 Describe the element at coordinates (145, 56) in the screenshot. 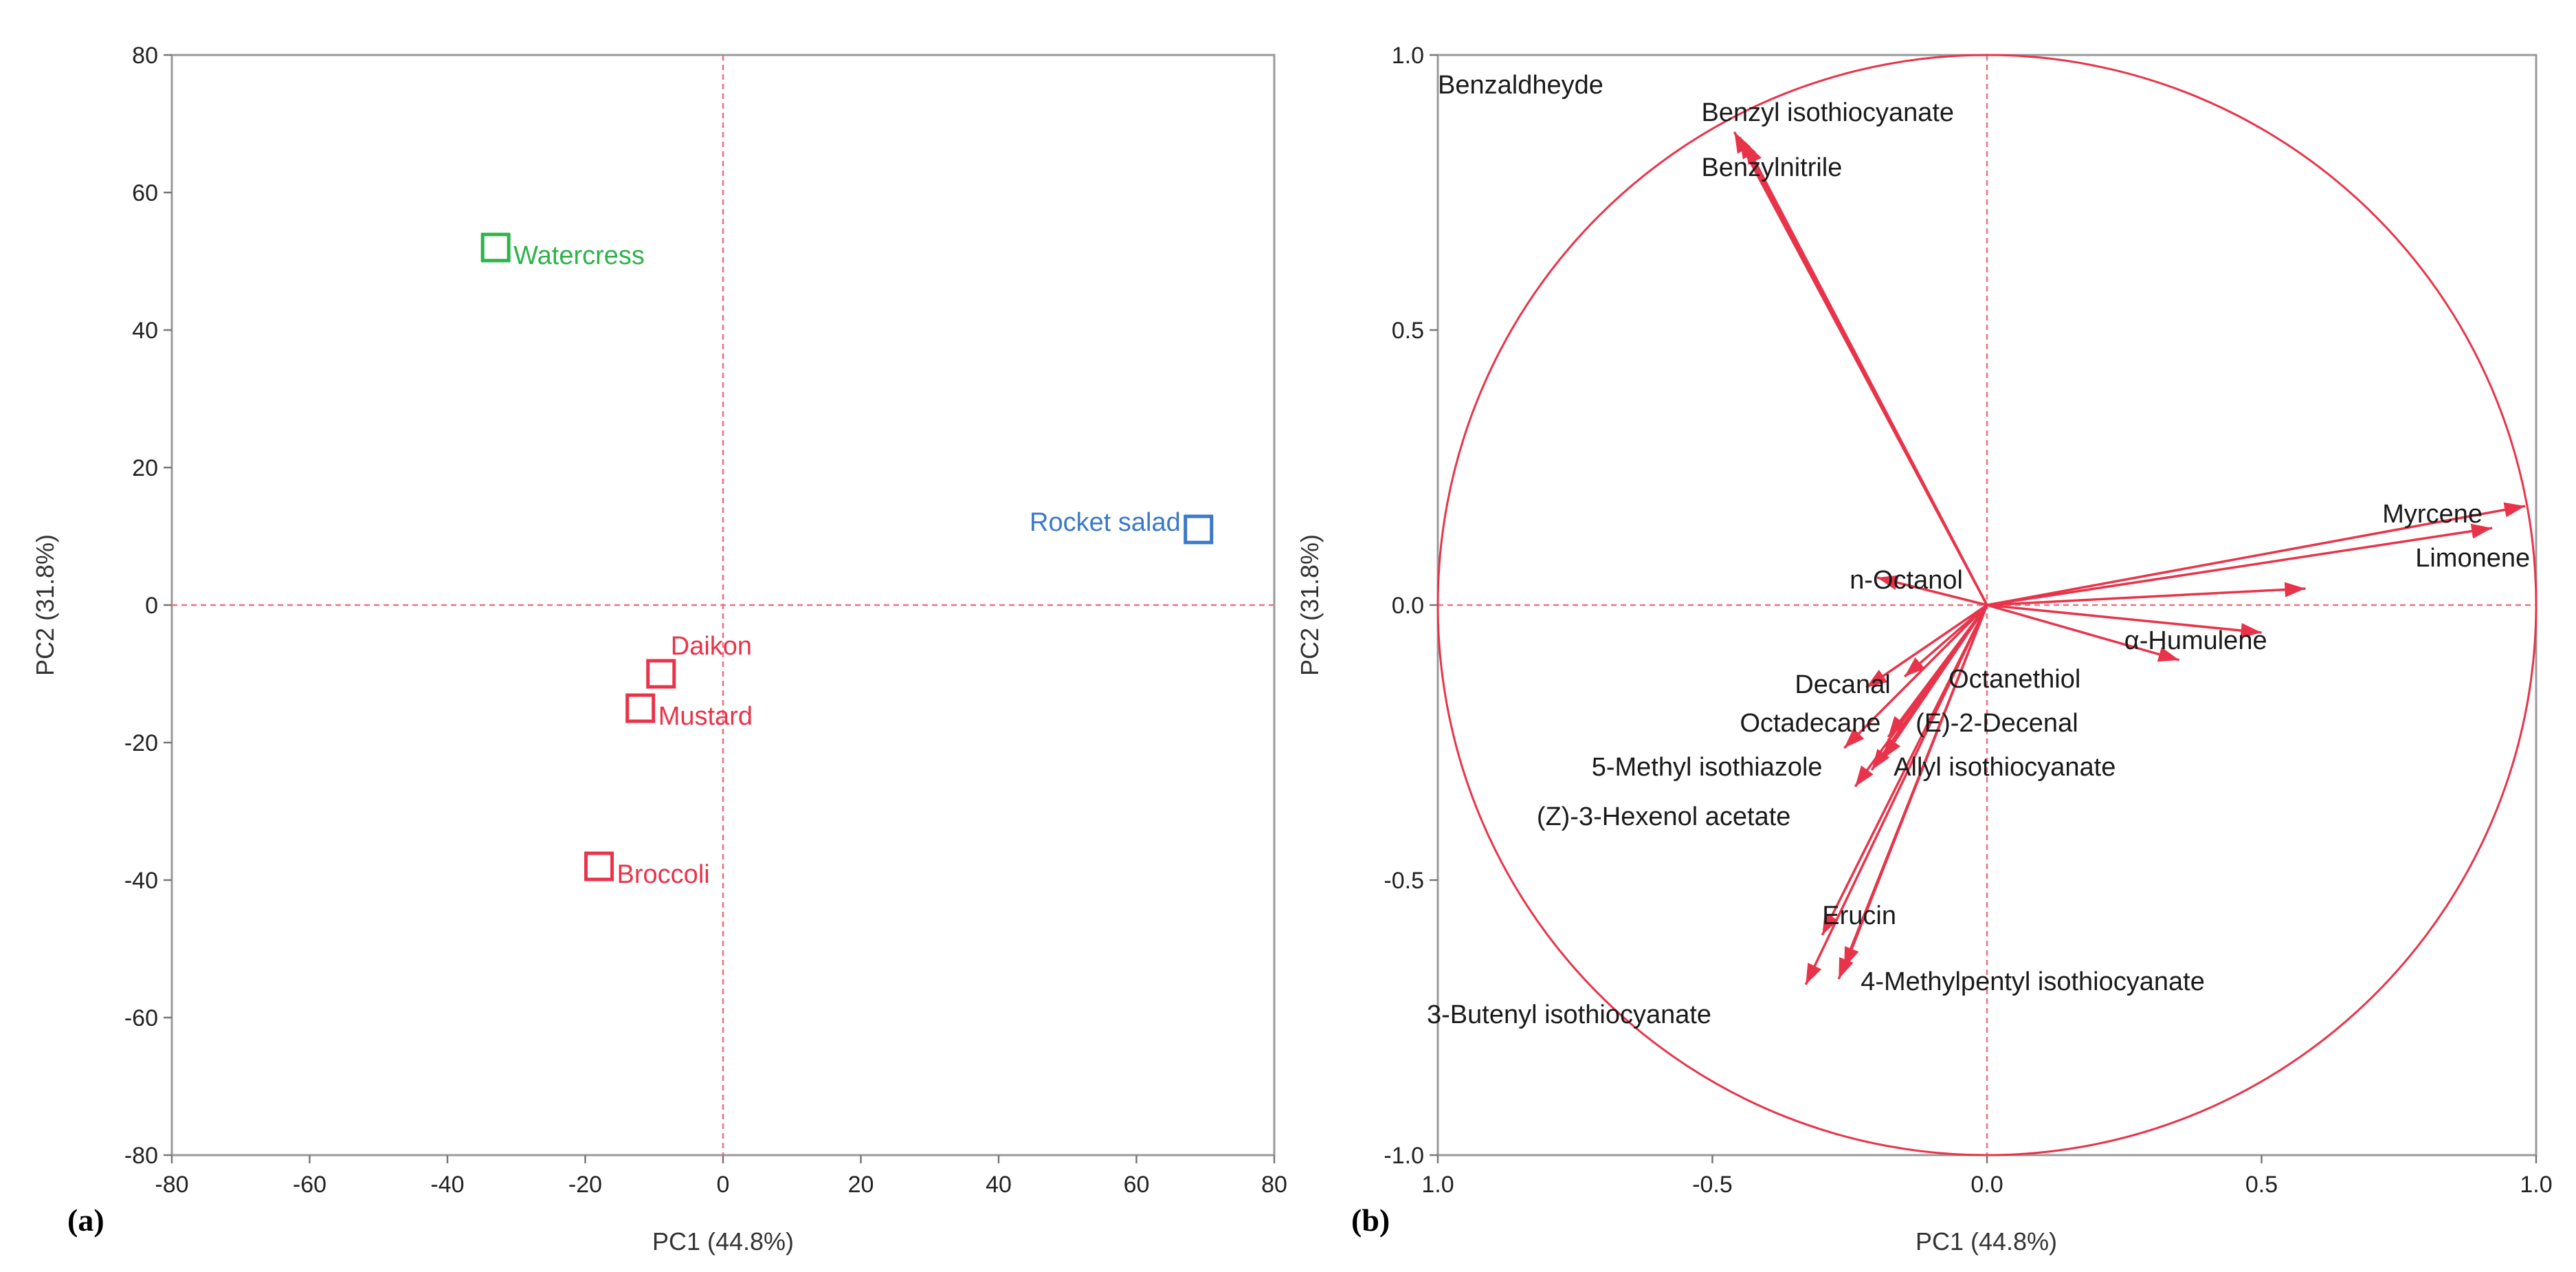

I see `panel-a-ytick-label: 80` at that location.